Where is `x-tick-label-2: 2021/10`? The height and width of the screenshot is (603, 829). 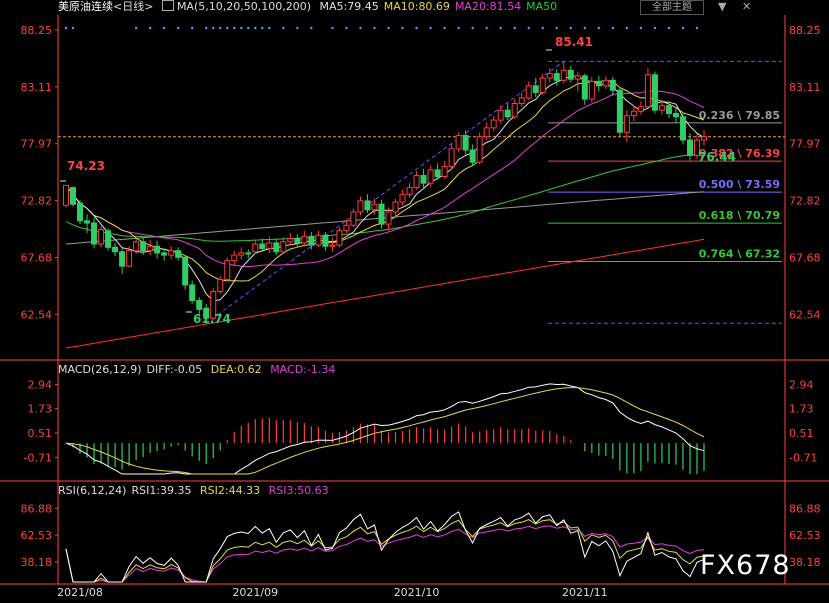
x-tick-label-2: 2021/10 is located at coordinates (417, 592).